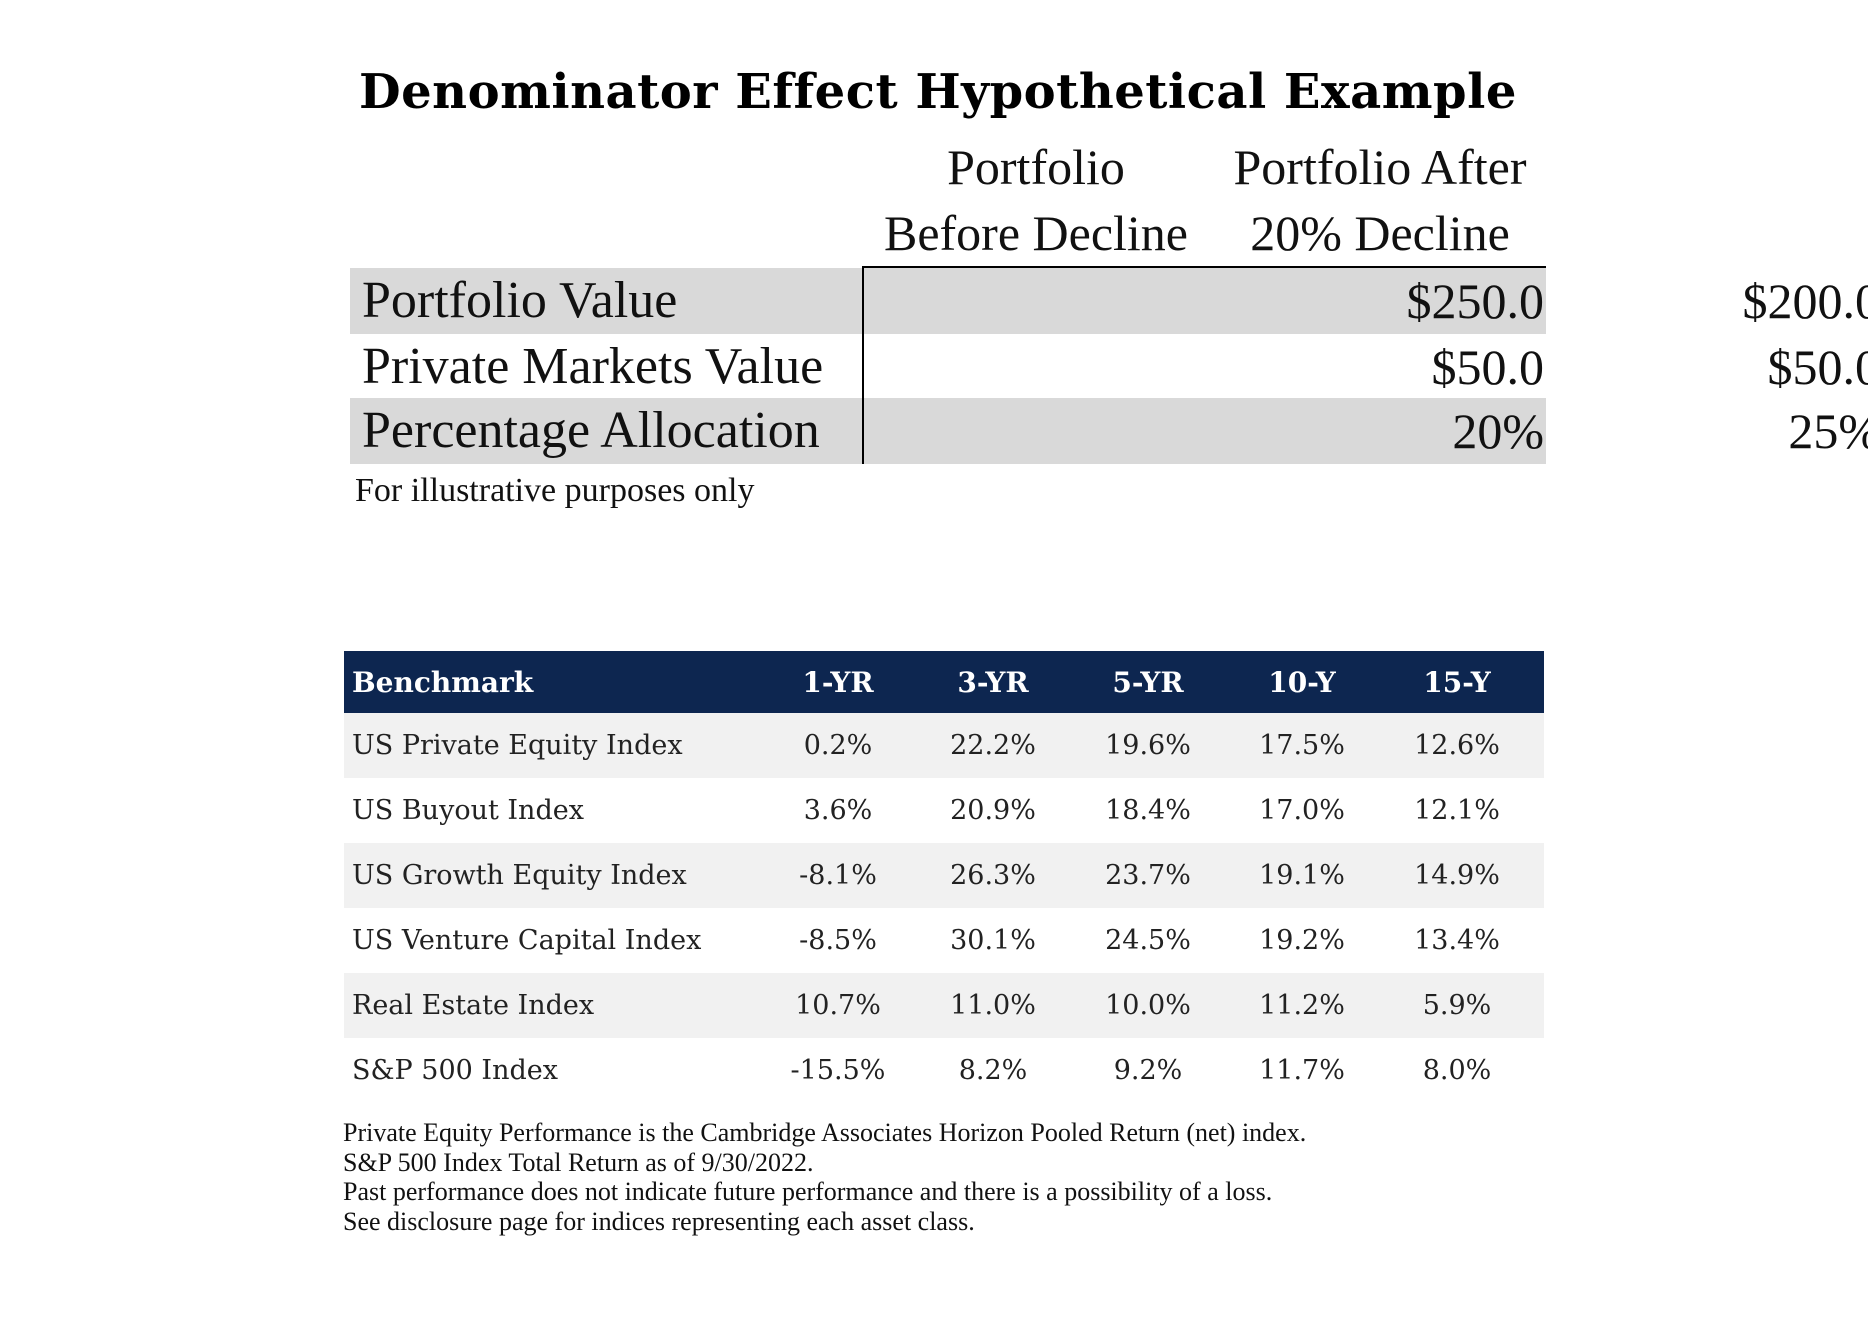 This screenshot has width=1868, height=1334. I want to click on percentage-allocation-row: Percentage Allocation 20% 25%, so click(1109, 431).